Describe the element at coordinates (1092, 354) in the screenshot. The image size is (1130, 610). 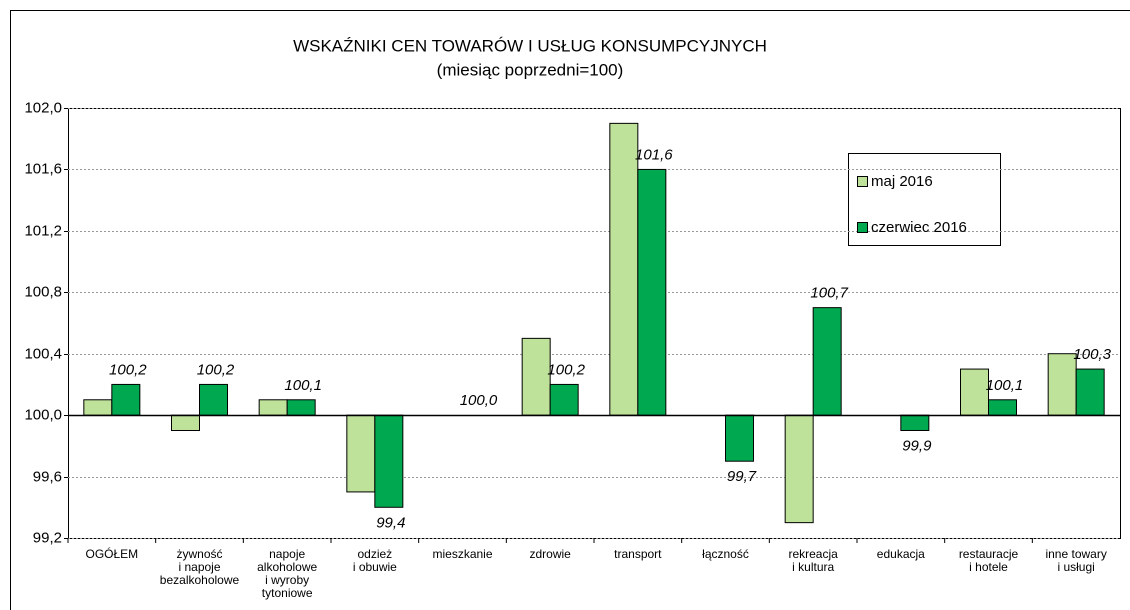
I see `data-label: 100,3` at that location.